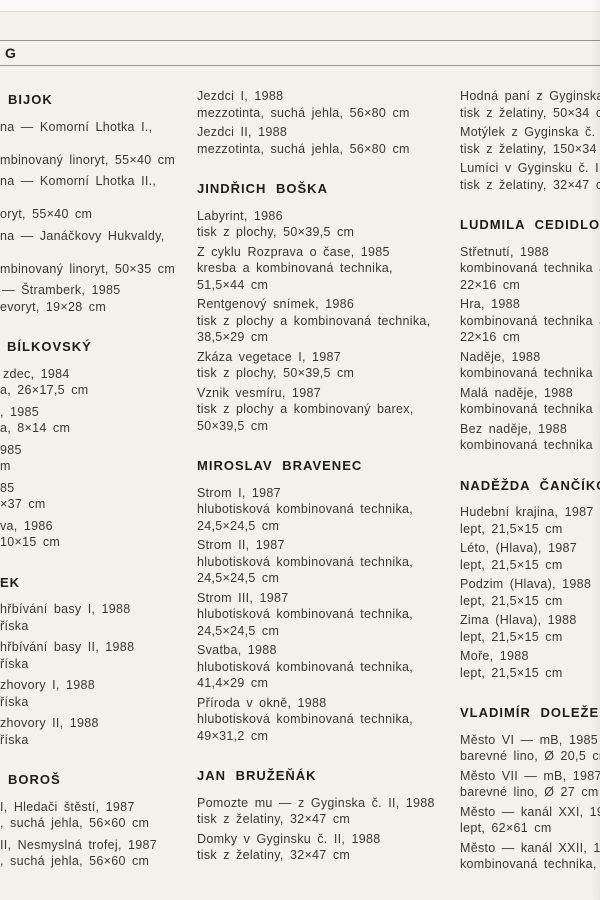 The image size is (600, 900). What do you see at coordinates (516, 392) in the screenshot?
I see `entry-line: Malá naděje, 1988` at bounding box center [516, 392].